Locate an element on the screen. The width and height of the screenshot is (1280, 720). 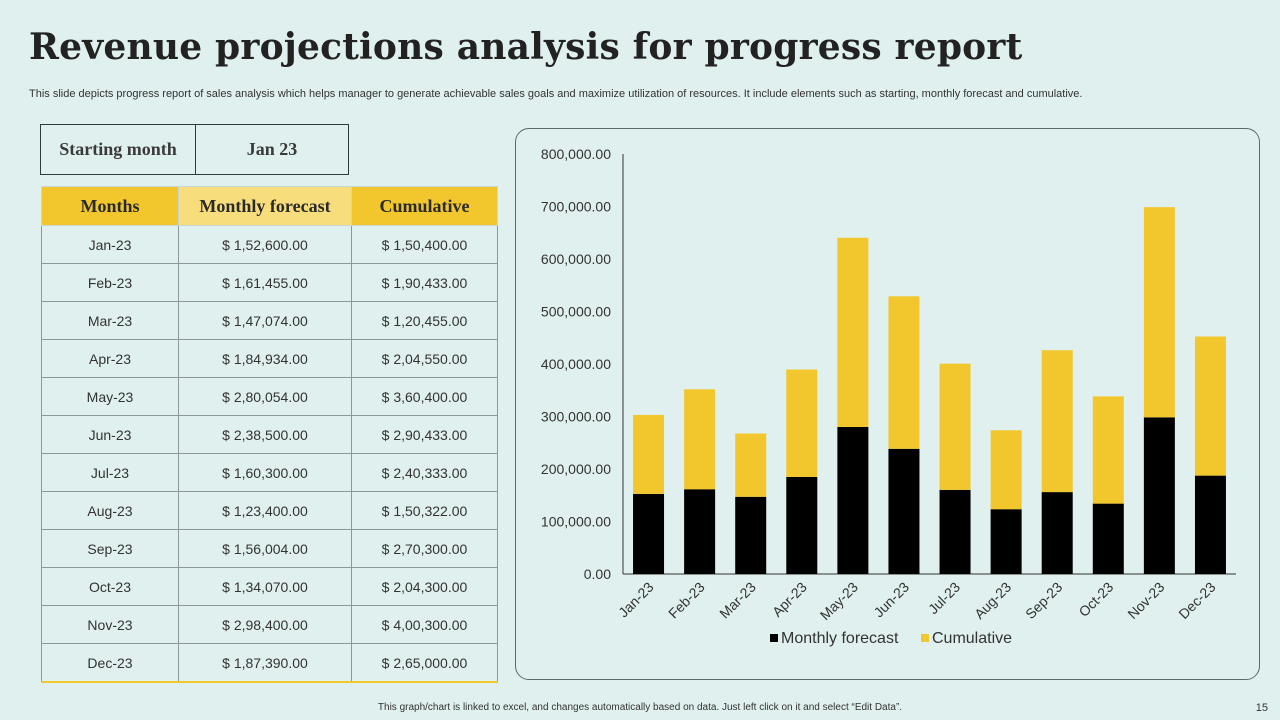
cell-month: May-23 is located at coordinates (110, 396).